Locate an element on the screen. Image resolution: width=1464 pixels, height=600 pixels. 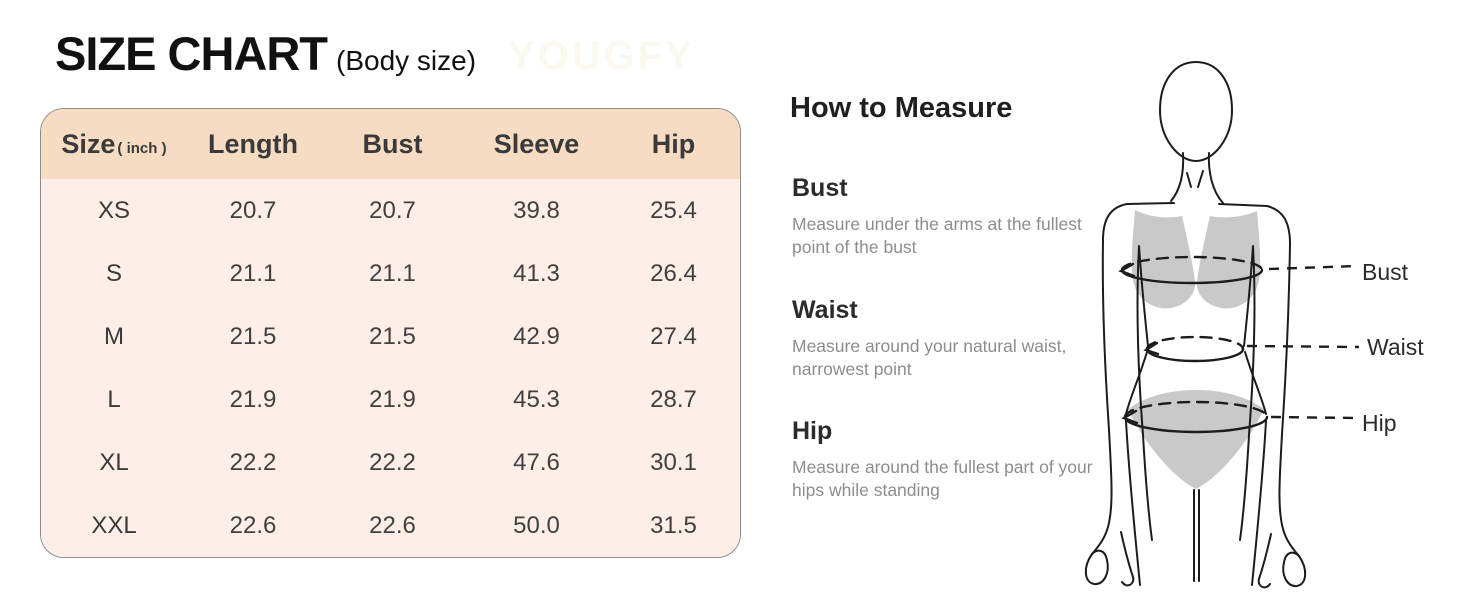
cell-hip: 28.7 is located at coordinates (673, 399).